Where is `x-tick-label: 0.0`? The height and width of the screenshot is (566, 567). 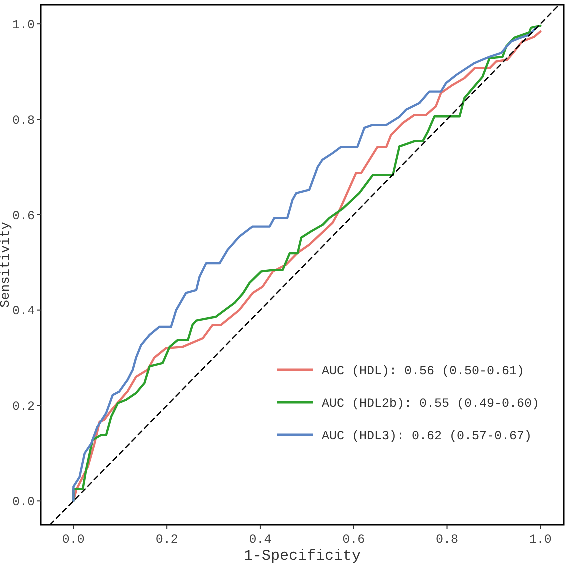
x-tick-label: 0.0 is located at coordinates (73, 540).